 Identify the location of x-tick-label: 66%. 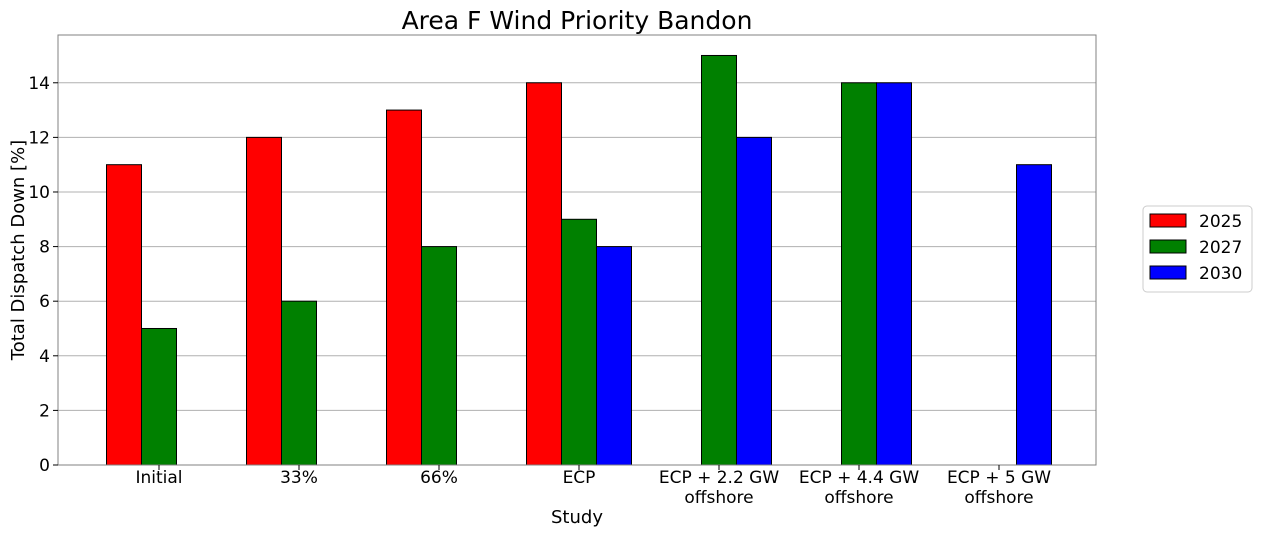
(439, 478).